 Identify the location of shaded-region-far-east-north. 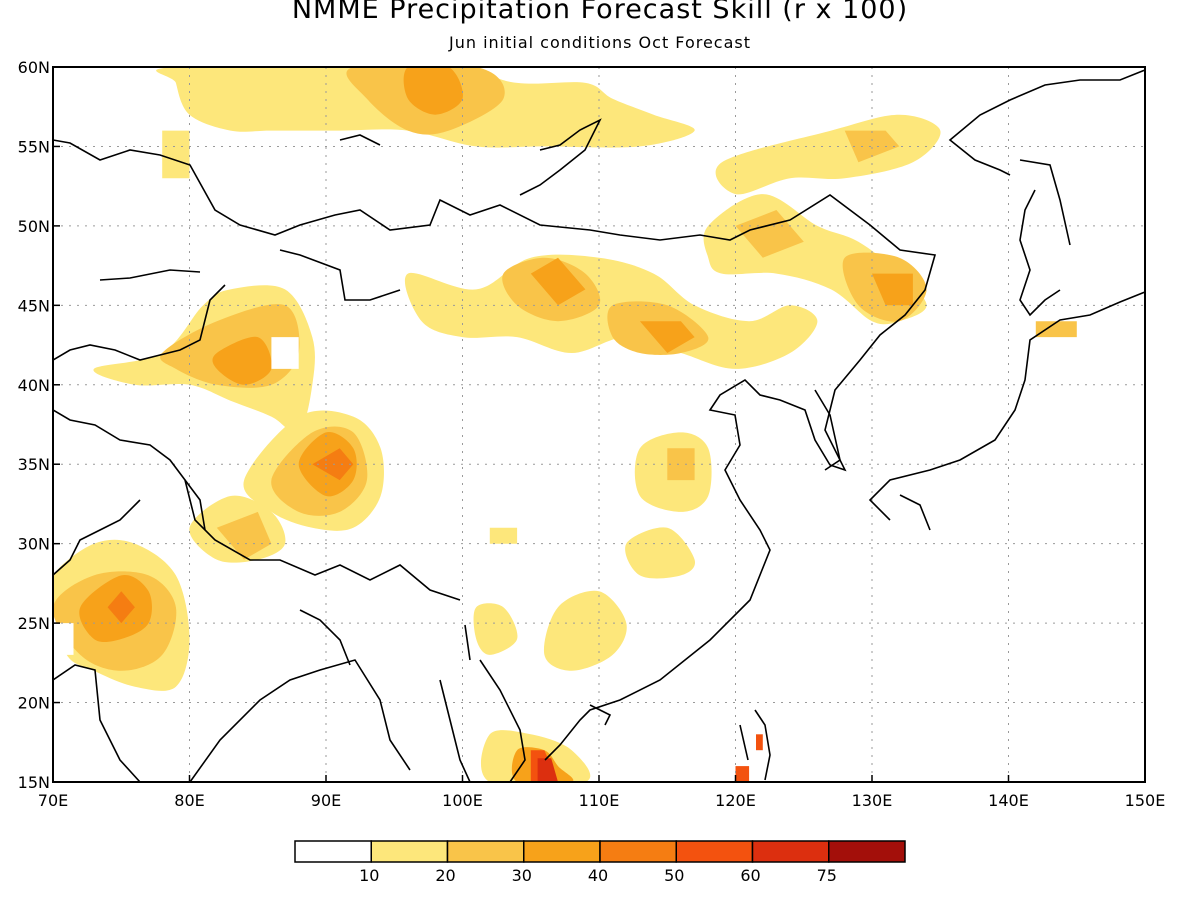
(828, 154).